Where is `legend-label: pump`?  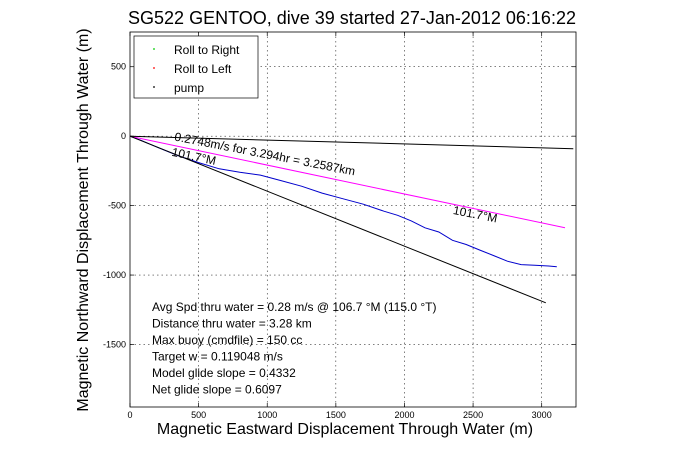
legend-label: pump is located at coordinates (189, 88).